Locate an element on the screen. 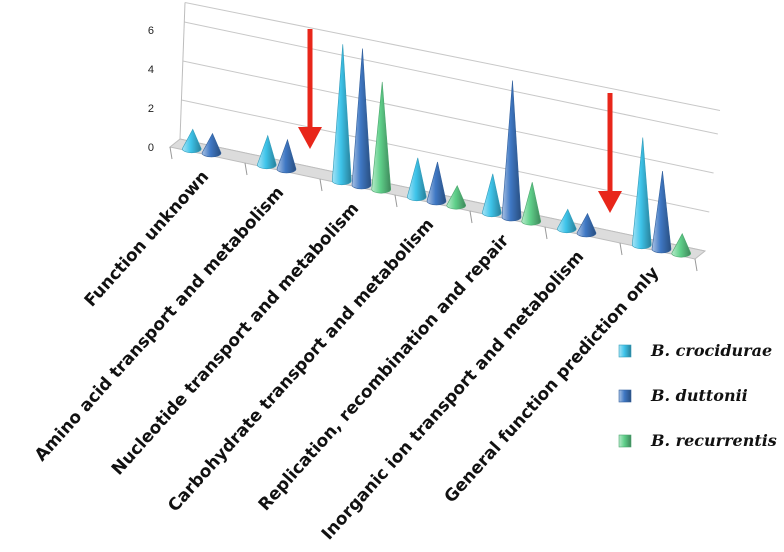  legend-swatch-b-recurrentis is located at coordinates (625, 441).